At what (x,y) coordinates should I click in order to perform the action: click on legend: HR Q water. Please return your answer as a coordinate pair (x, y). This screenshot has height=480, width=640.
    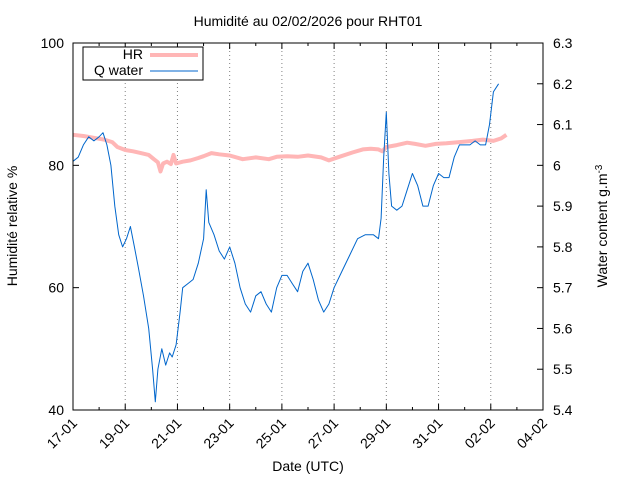
    Looking at the image, I should click on (143, 63).